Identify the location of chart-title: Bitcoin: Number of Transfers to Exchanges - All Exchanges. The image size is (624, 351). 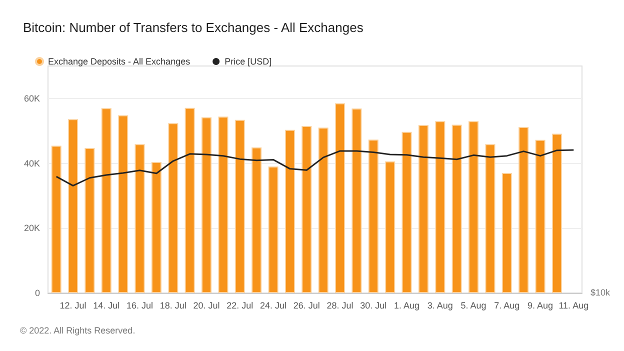
(193, 27).